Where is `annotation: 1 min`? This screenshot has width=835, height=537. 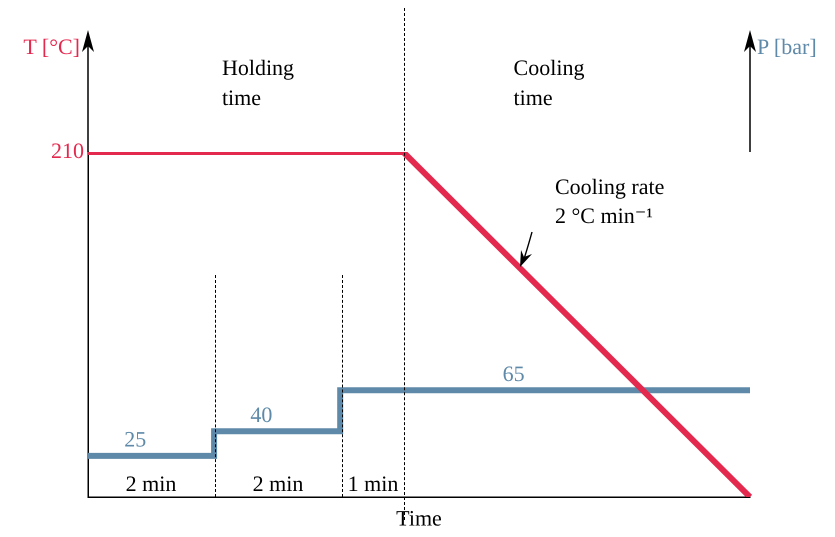
annotation: 1 min is located at coordinates (373, 483).